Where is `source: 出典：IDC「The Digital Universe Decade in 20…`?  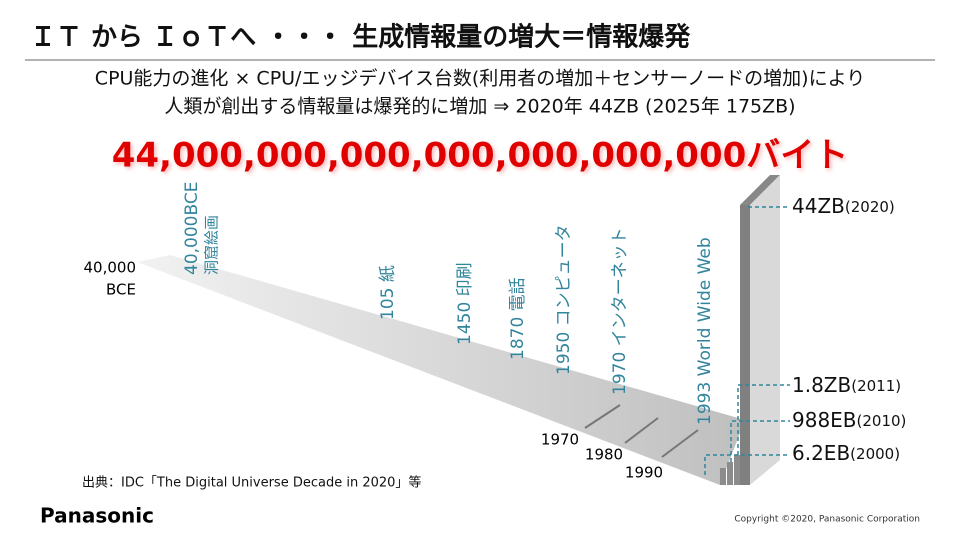 source: 出典：IDC「The Digital Universe Decade in 20… is located at coordinates (251, 483).